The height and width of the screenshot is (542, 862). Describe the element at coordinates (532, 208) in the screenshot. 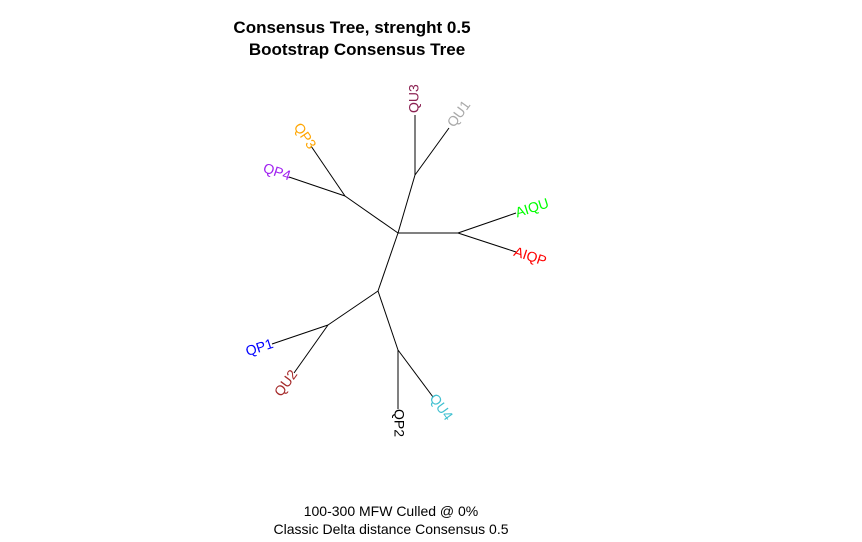

I see `tip-label-aiqu: AIQU` at that location.